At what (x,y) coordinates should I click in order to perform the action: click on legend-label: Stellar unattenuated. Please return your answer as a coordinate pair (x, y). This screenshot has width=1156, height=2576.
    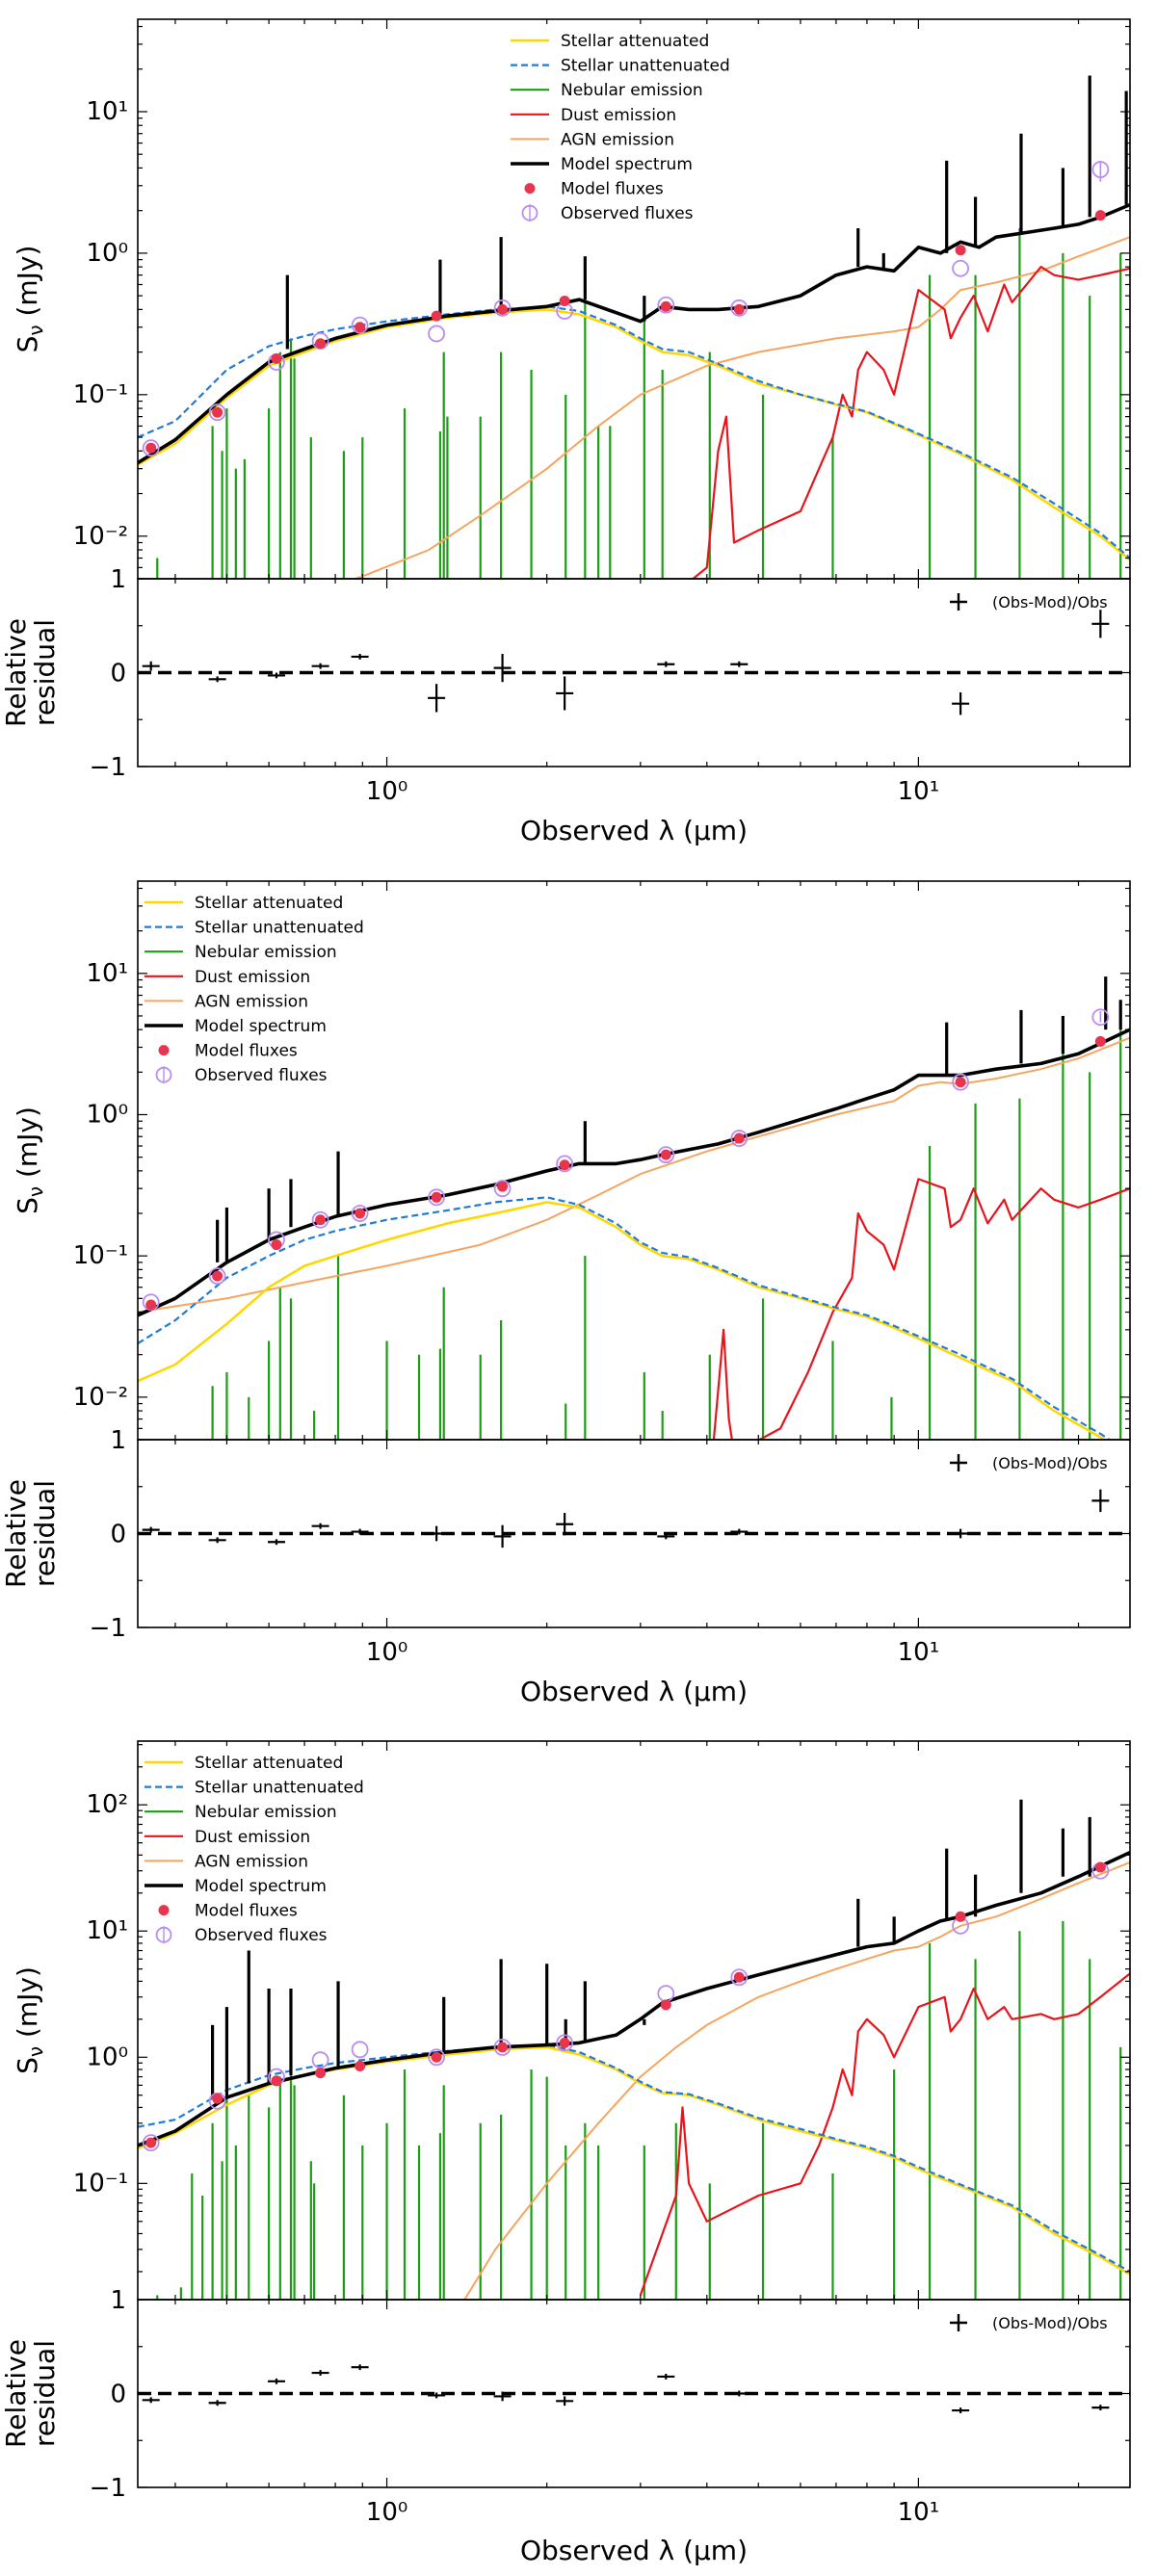
    Looking at the image, I should click on (279, 1788).